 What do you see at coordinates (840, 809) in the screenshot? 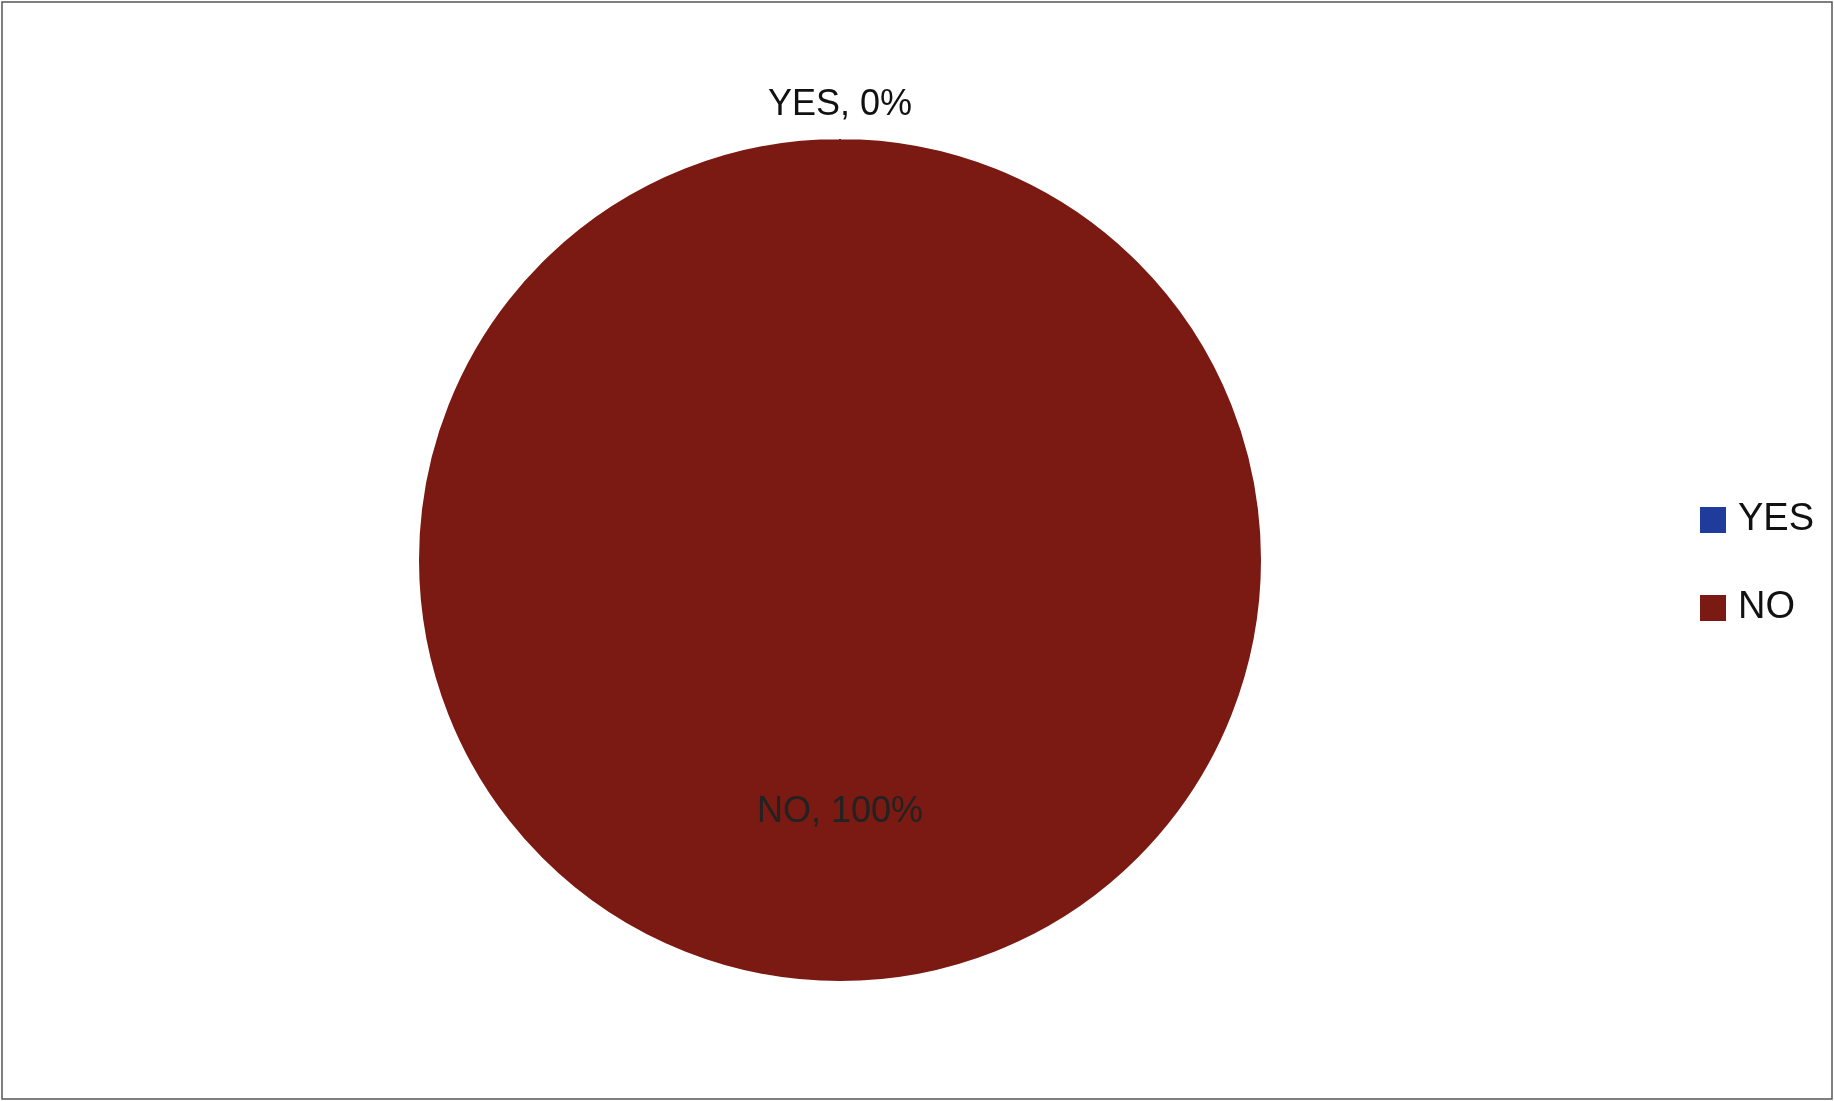
I see `data-label: NO, 100%` at bounding box center [840, 809].